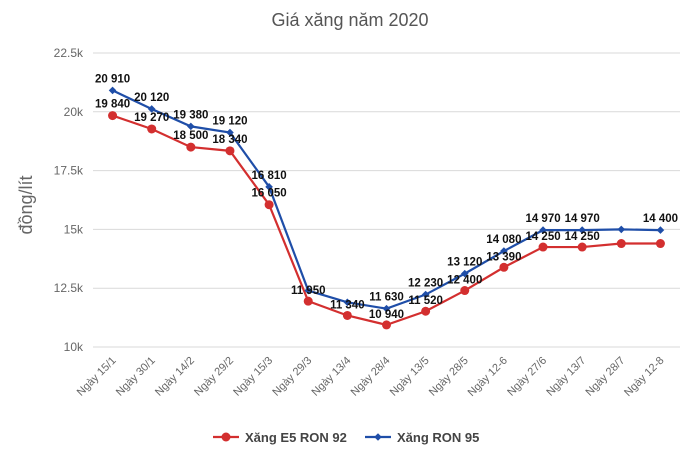 The width and height of the screenshot is (700, 467). I want to click on x-tick-label: Ngày 12-8, so click(644, 377).